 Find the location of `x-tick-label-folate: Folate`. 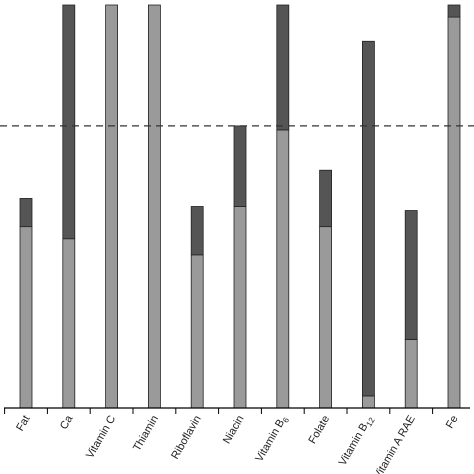

x-tick-label-folate: Folate is located at coordinates (320, 430).